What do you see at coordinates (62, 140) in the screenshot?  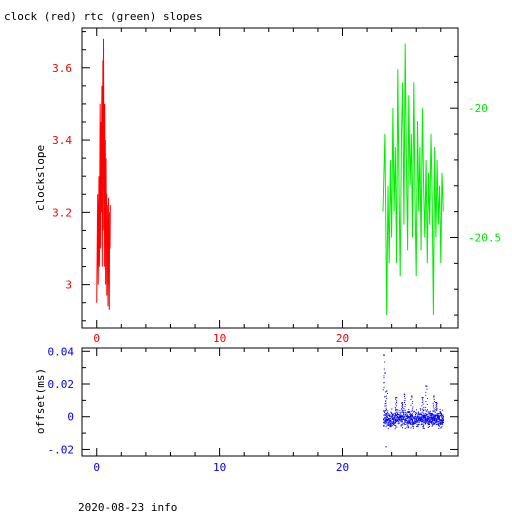 I see `y-tick-label: 3.4` at bounding box center [62, 140].